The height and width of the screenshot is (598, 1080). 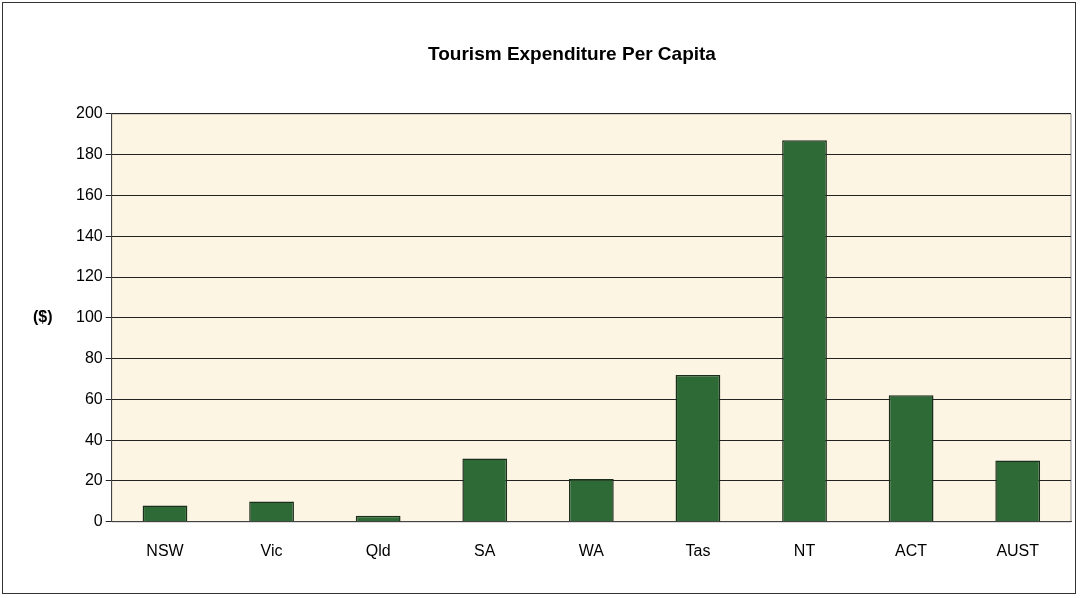 What do you see at coordinates (89, 276) in the screenshot?
I see `y-tick-label: 120` at bounding box center [89, 276].